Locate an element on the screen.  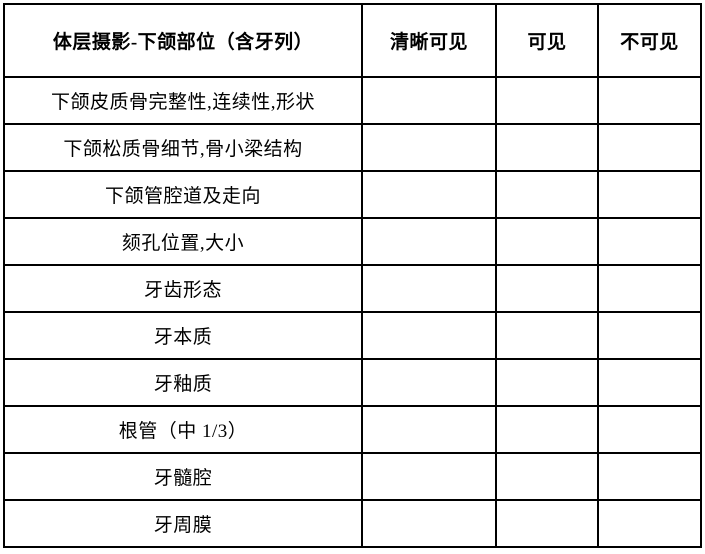
row-label: 牙髓腔 is located at coordinates (183, 476).